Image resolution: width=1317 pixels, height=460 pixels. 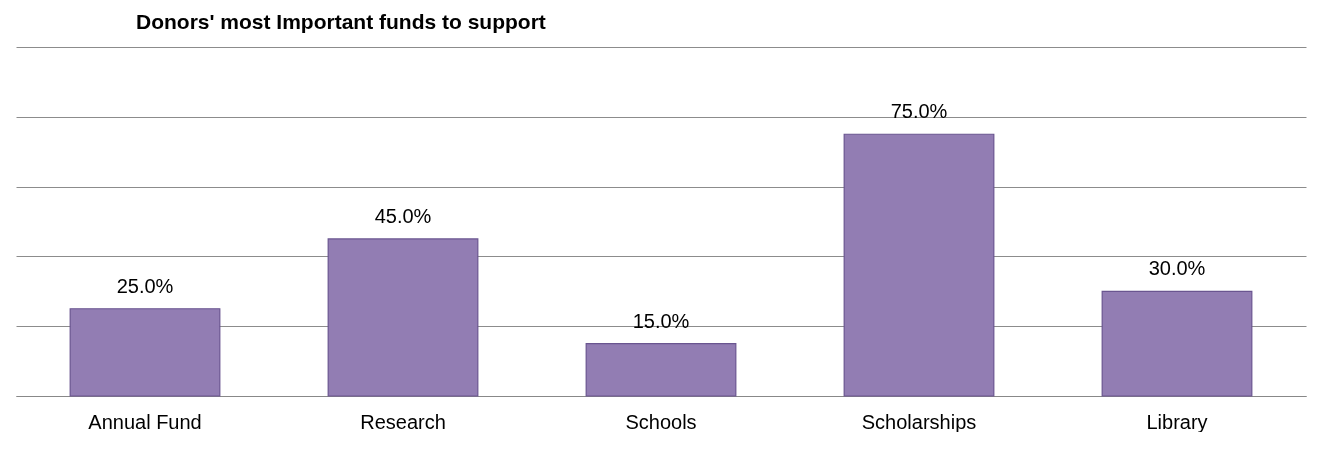 What do you see at coordinates (1177, 421) in the screenshot?
I see `x-tick-label: Library` at bounding box center [1177, 421].